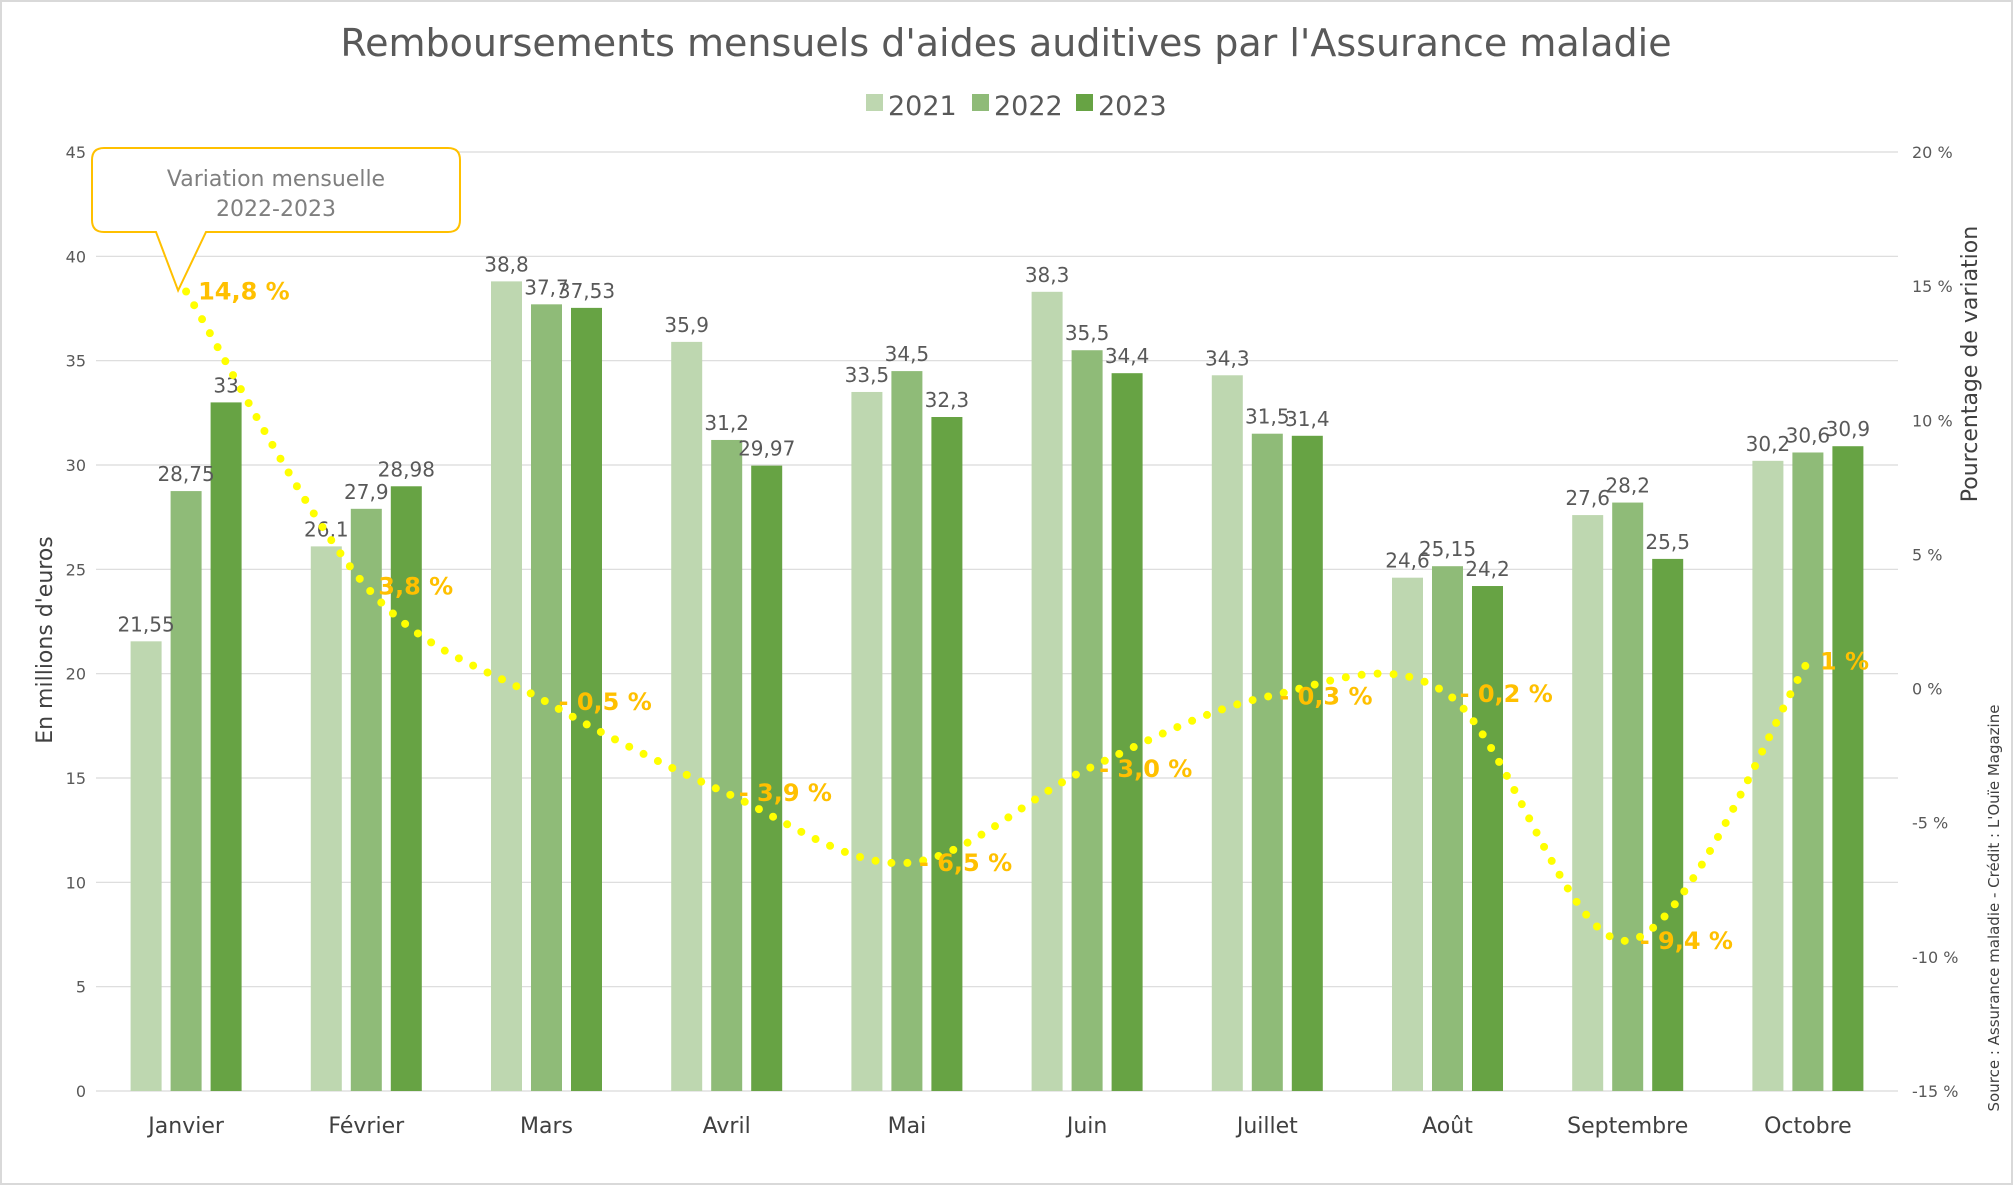 The image size is (2013, 1185). What do you see at coordinates (76, 256) in the screenshot?
I see `y-tick-label: 40` at bounding box center [76, 256].